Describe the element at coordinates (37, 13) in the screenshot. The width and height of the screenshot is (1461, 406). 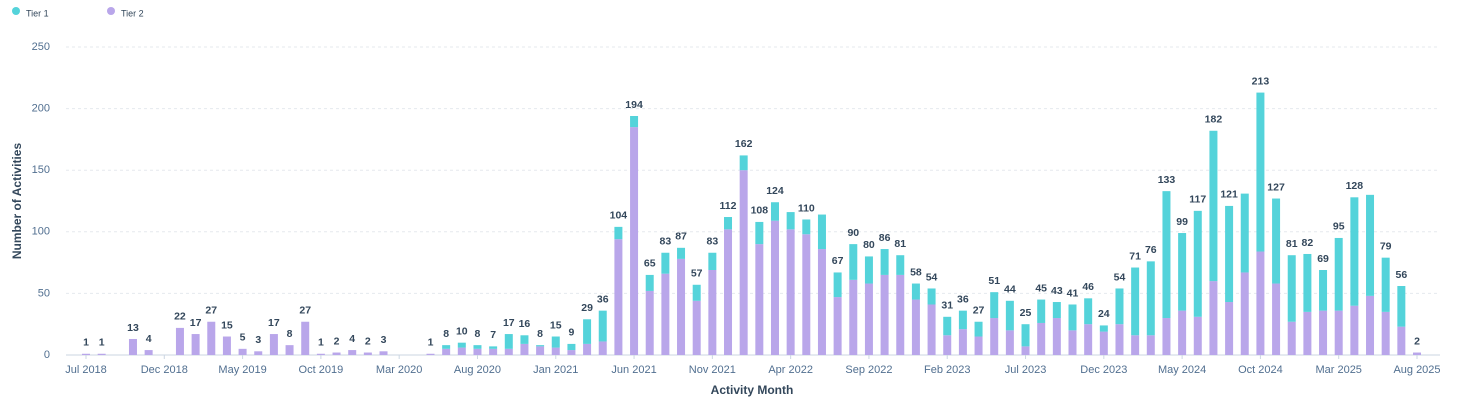
I see `legend-label: Tier 1` at that location.